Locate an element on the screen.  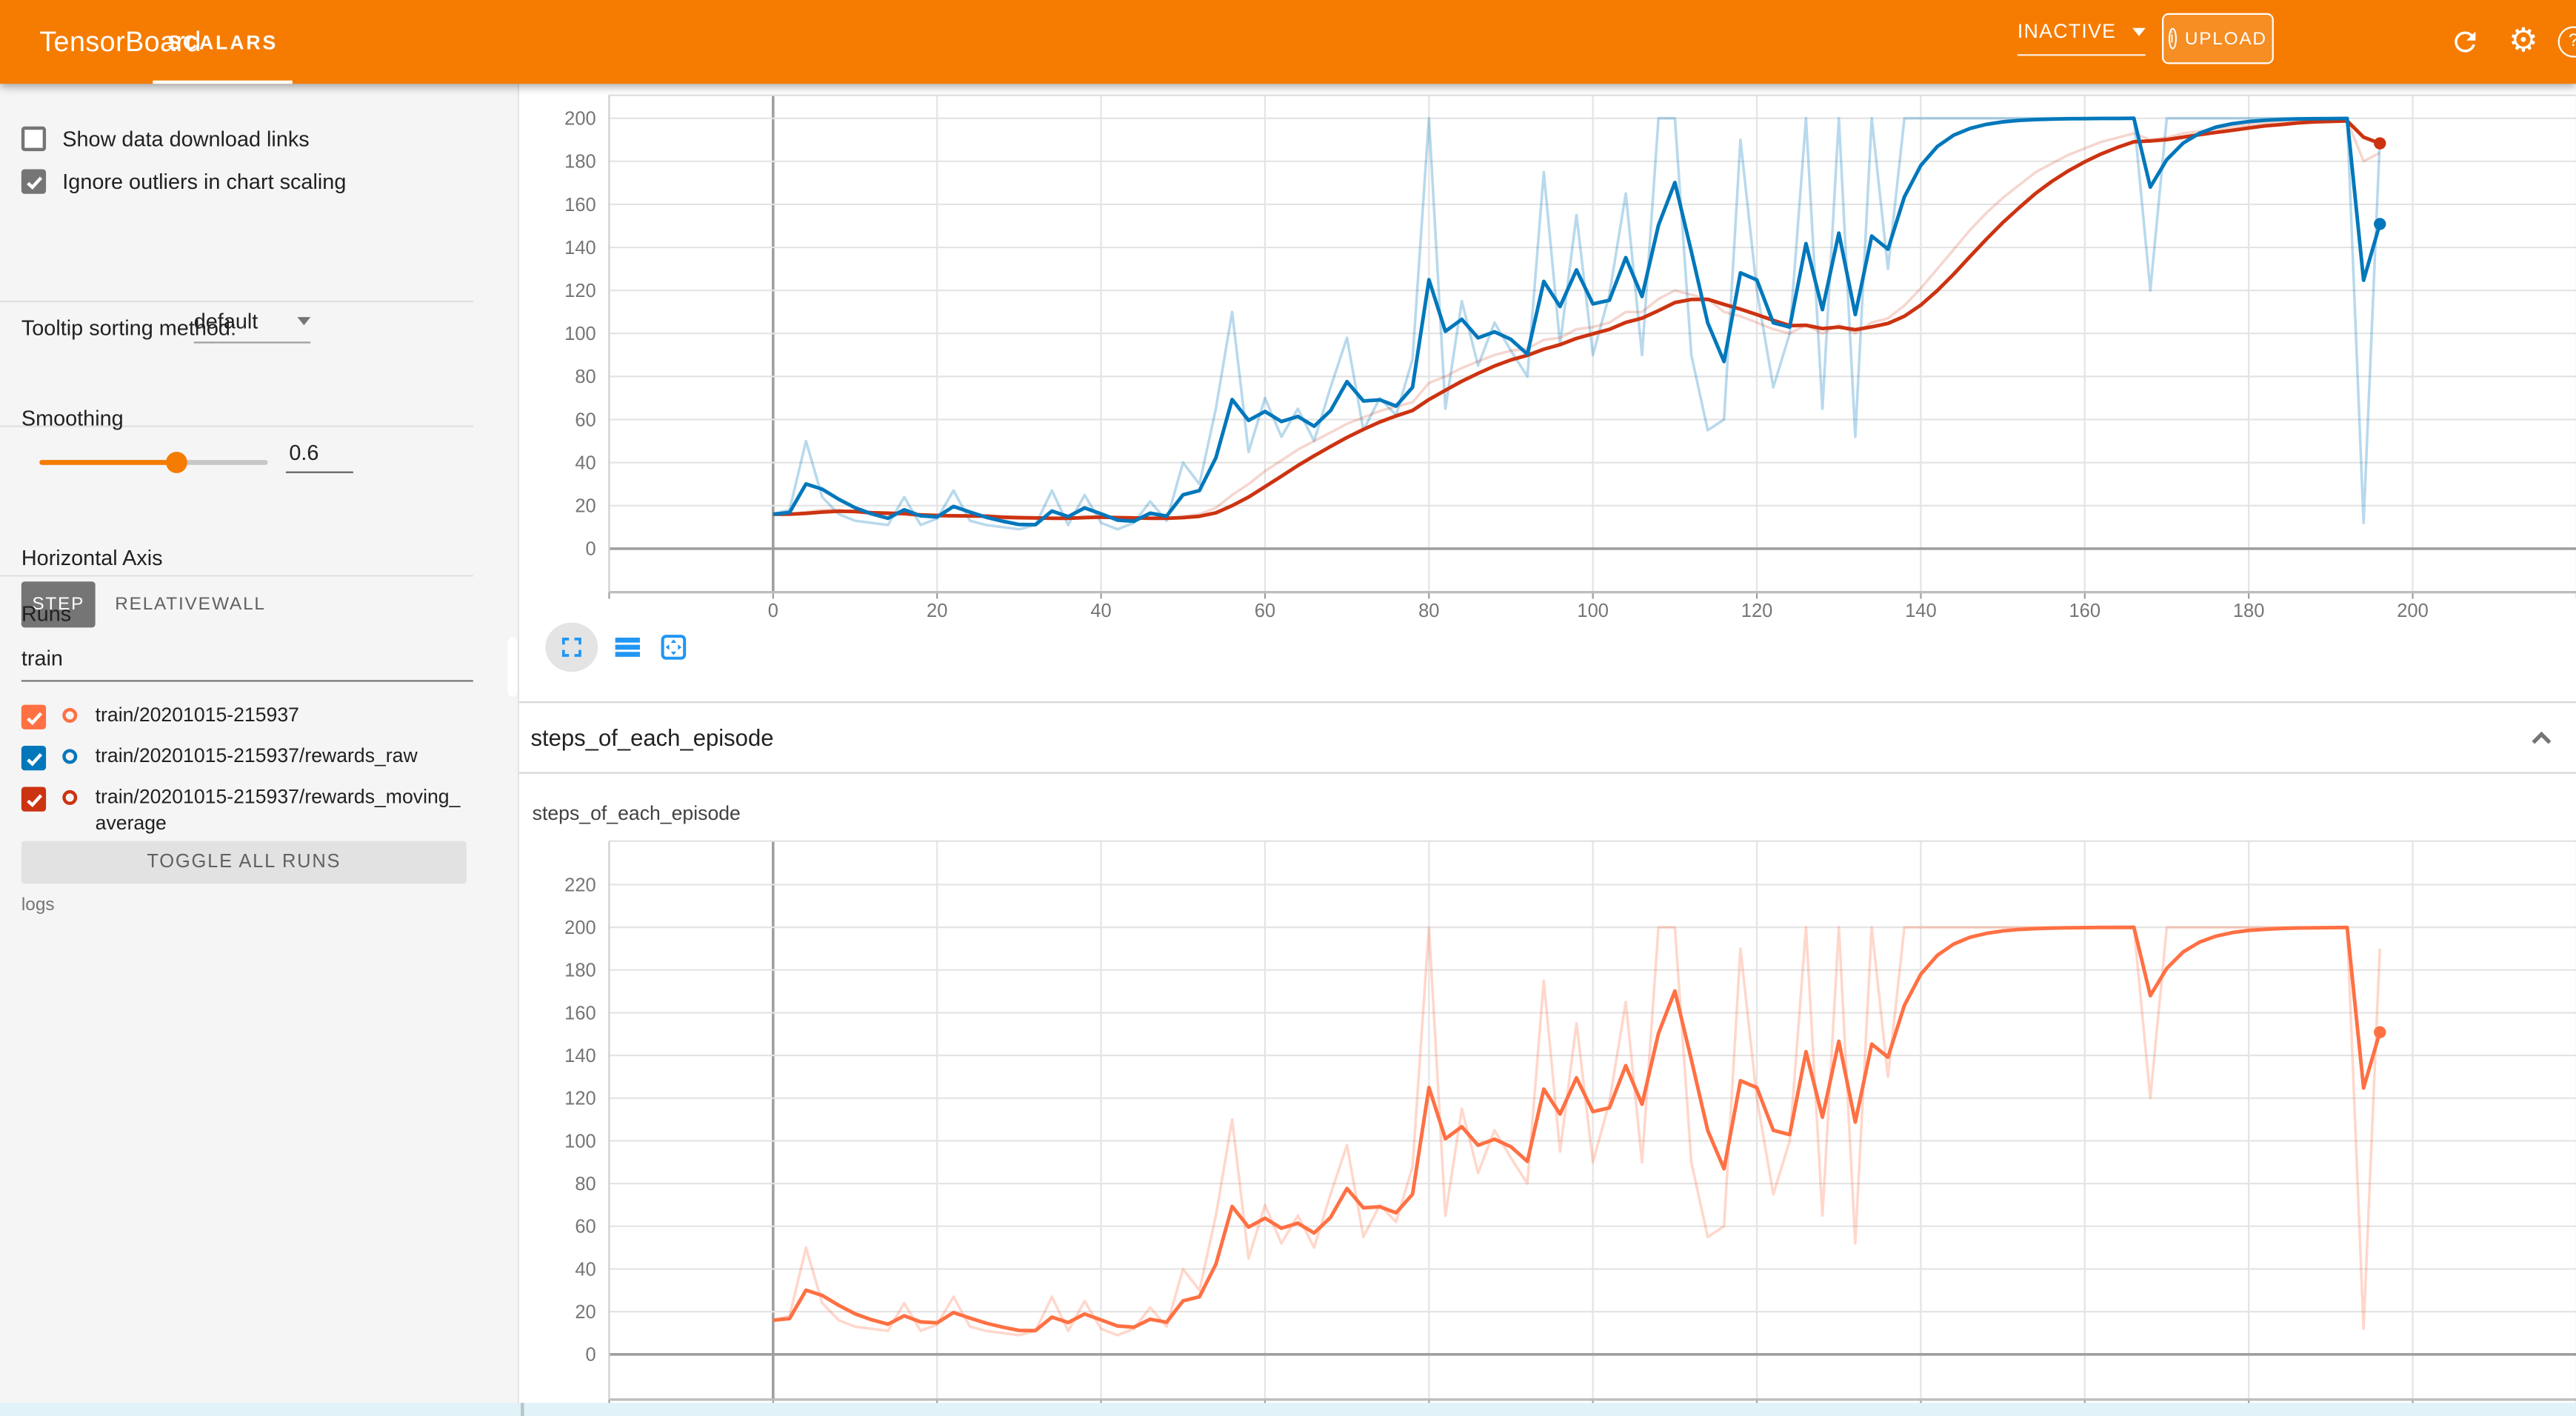
log-scale-icon is located at coordinates (627, 648).